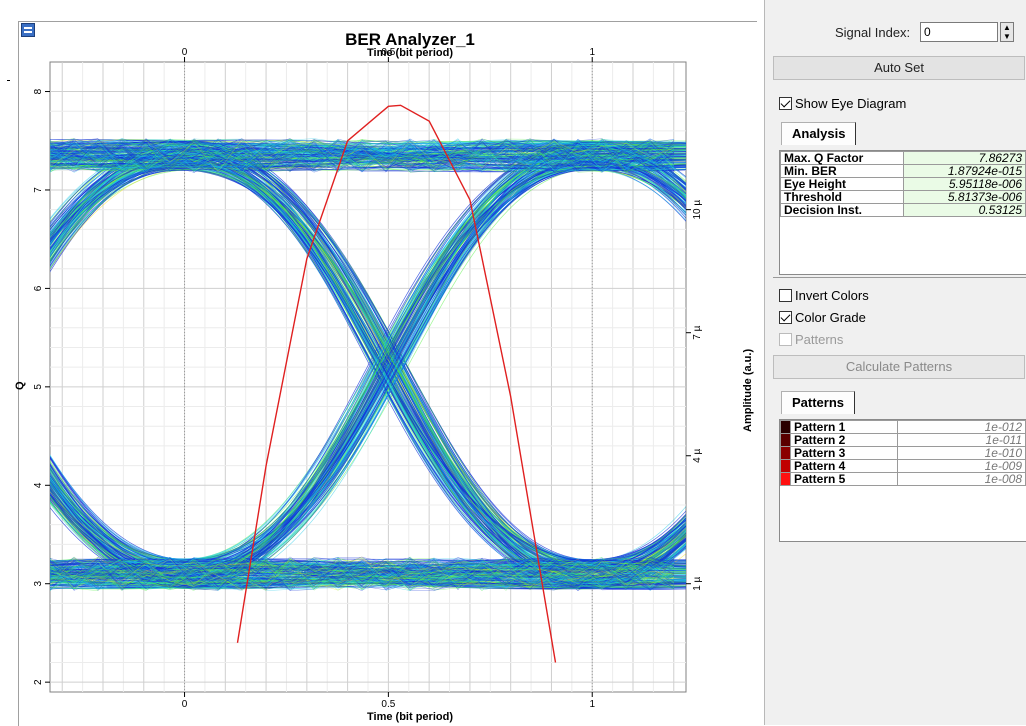 Image resolution: width=1026 pixels, height=726 pixels. What do you see at coordinates (824, 295) in the screenshot?
I see `invert-colors-checkbox: Invert Colors` at bounding box center [824, 295].